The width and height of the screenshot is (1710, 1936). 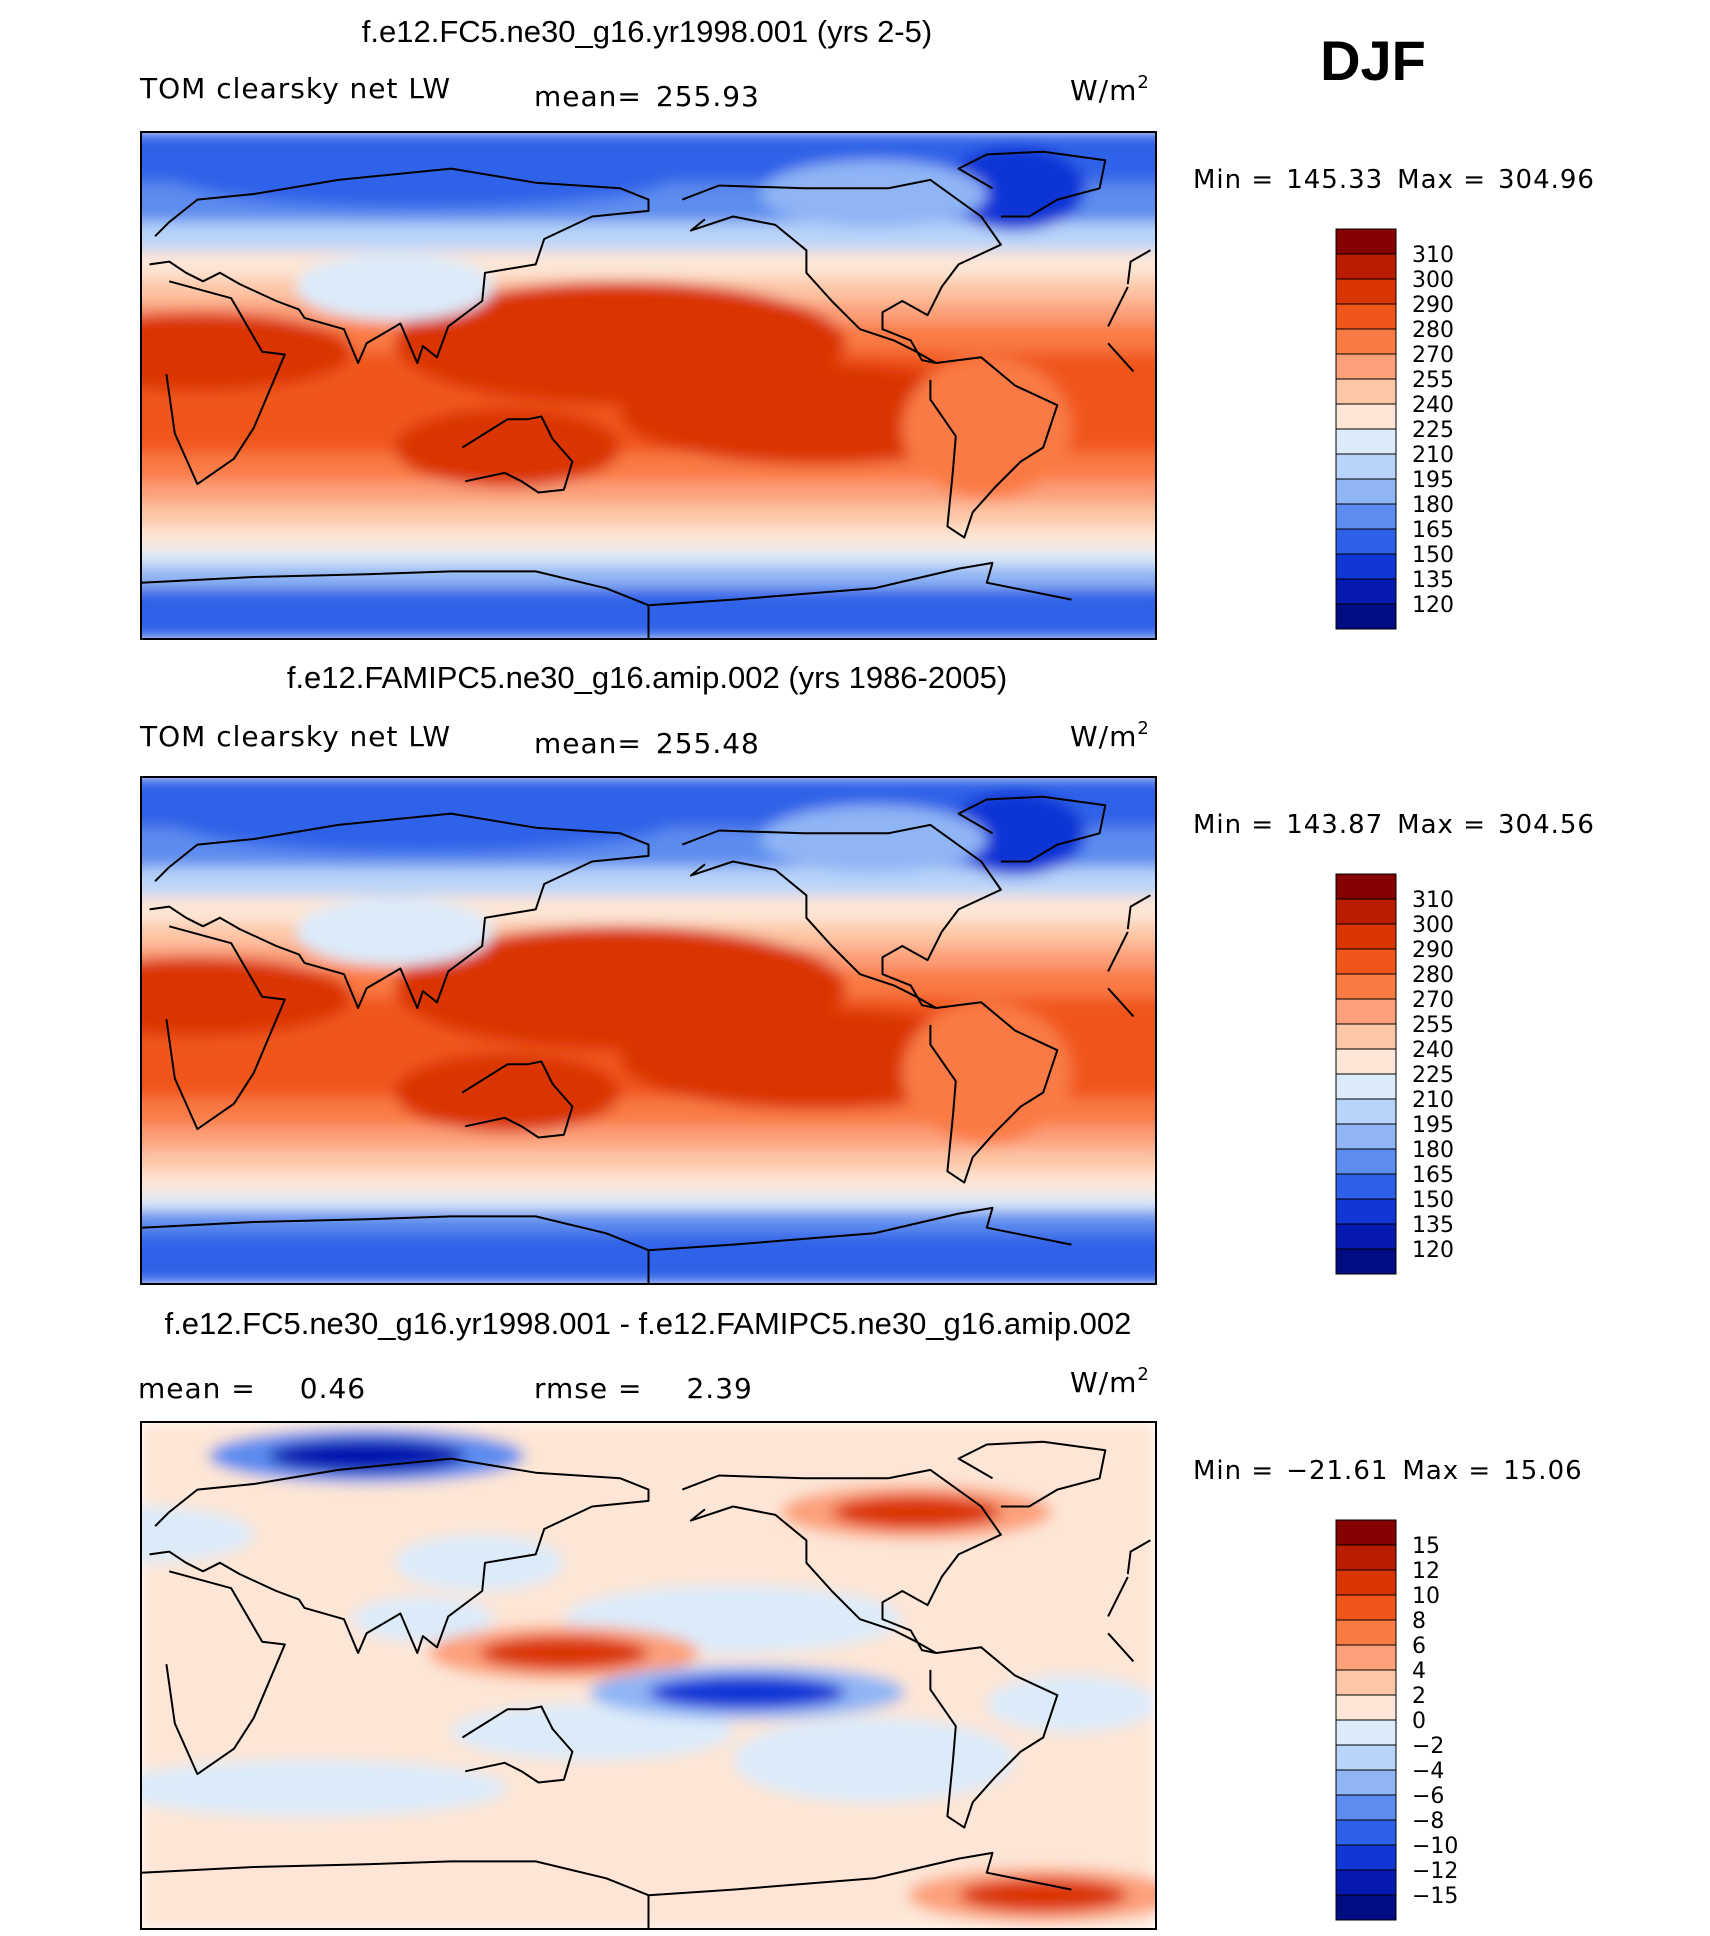 I want to click on panel-2-max-label: Max =, so click(x=1441, y=825).